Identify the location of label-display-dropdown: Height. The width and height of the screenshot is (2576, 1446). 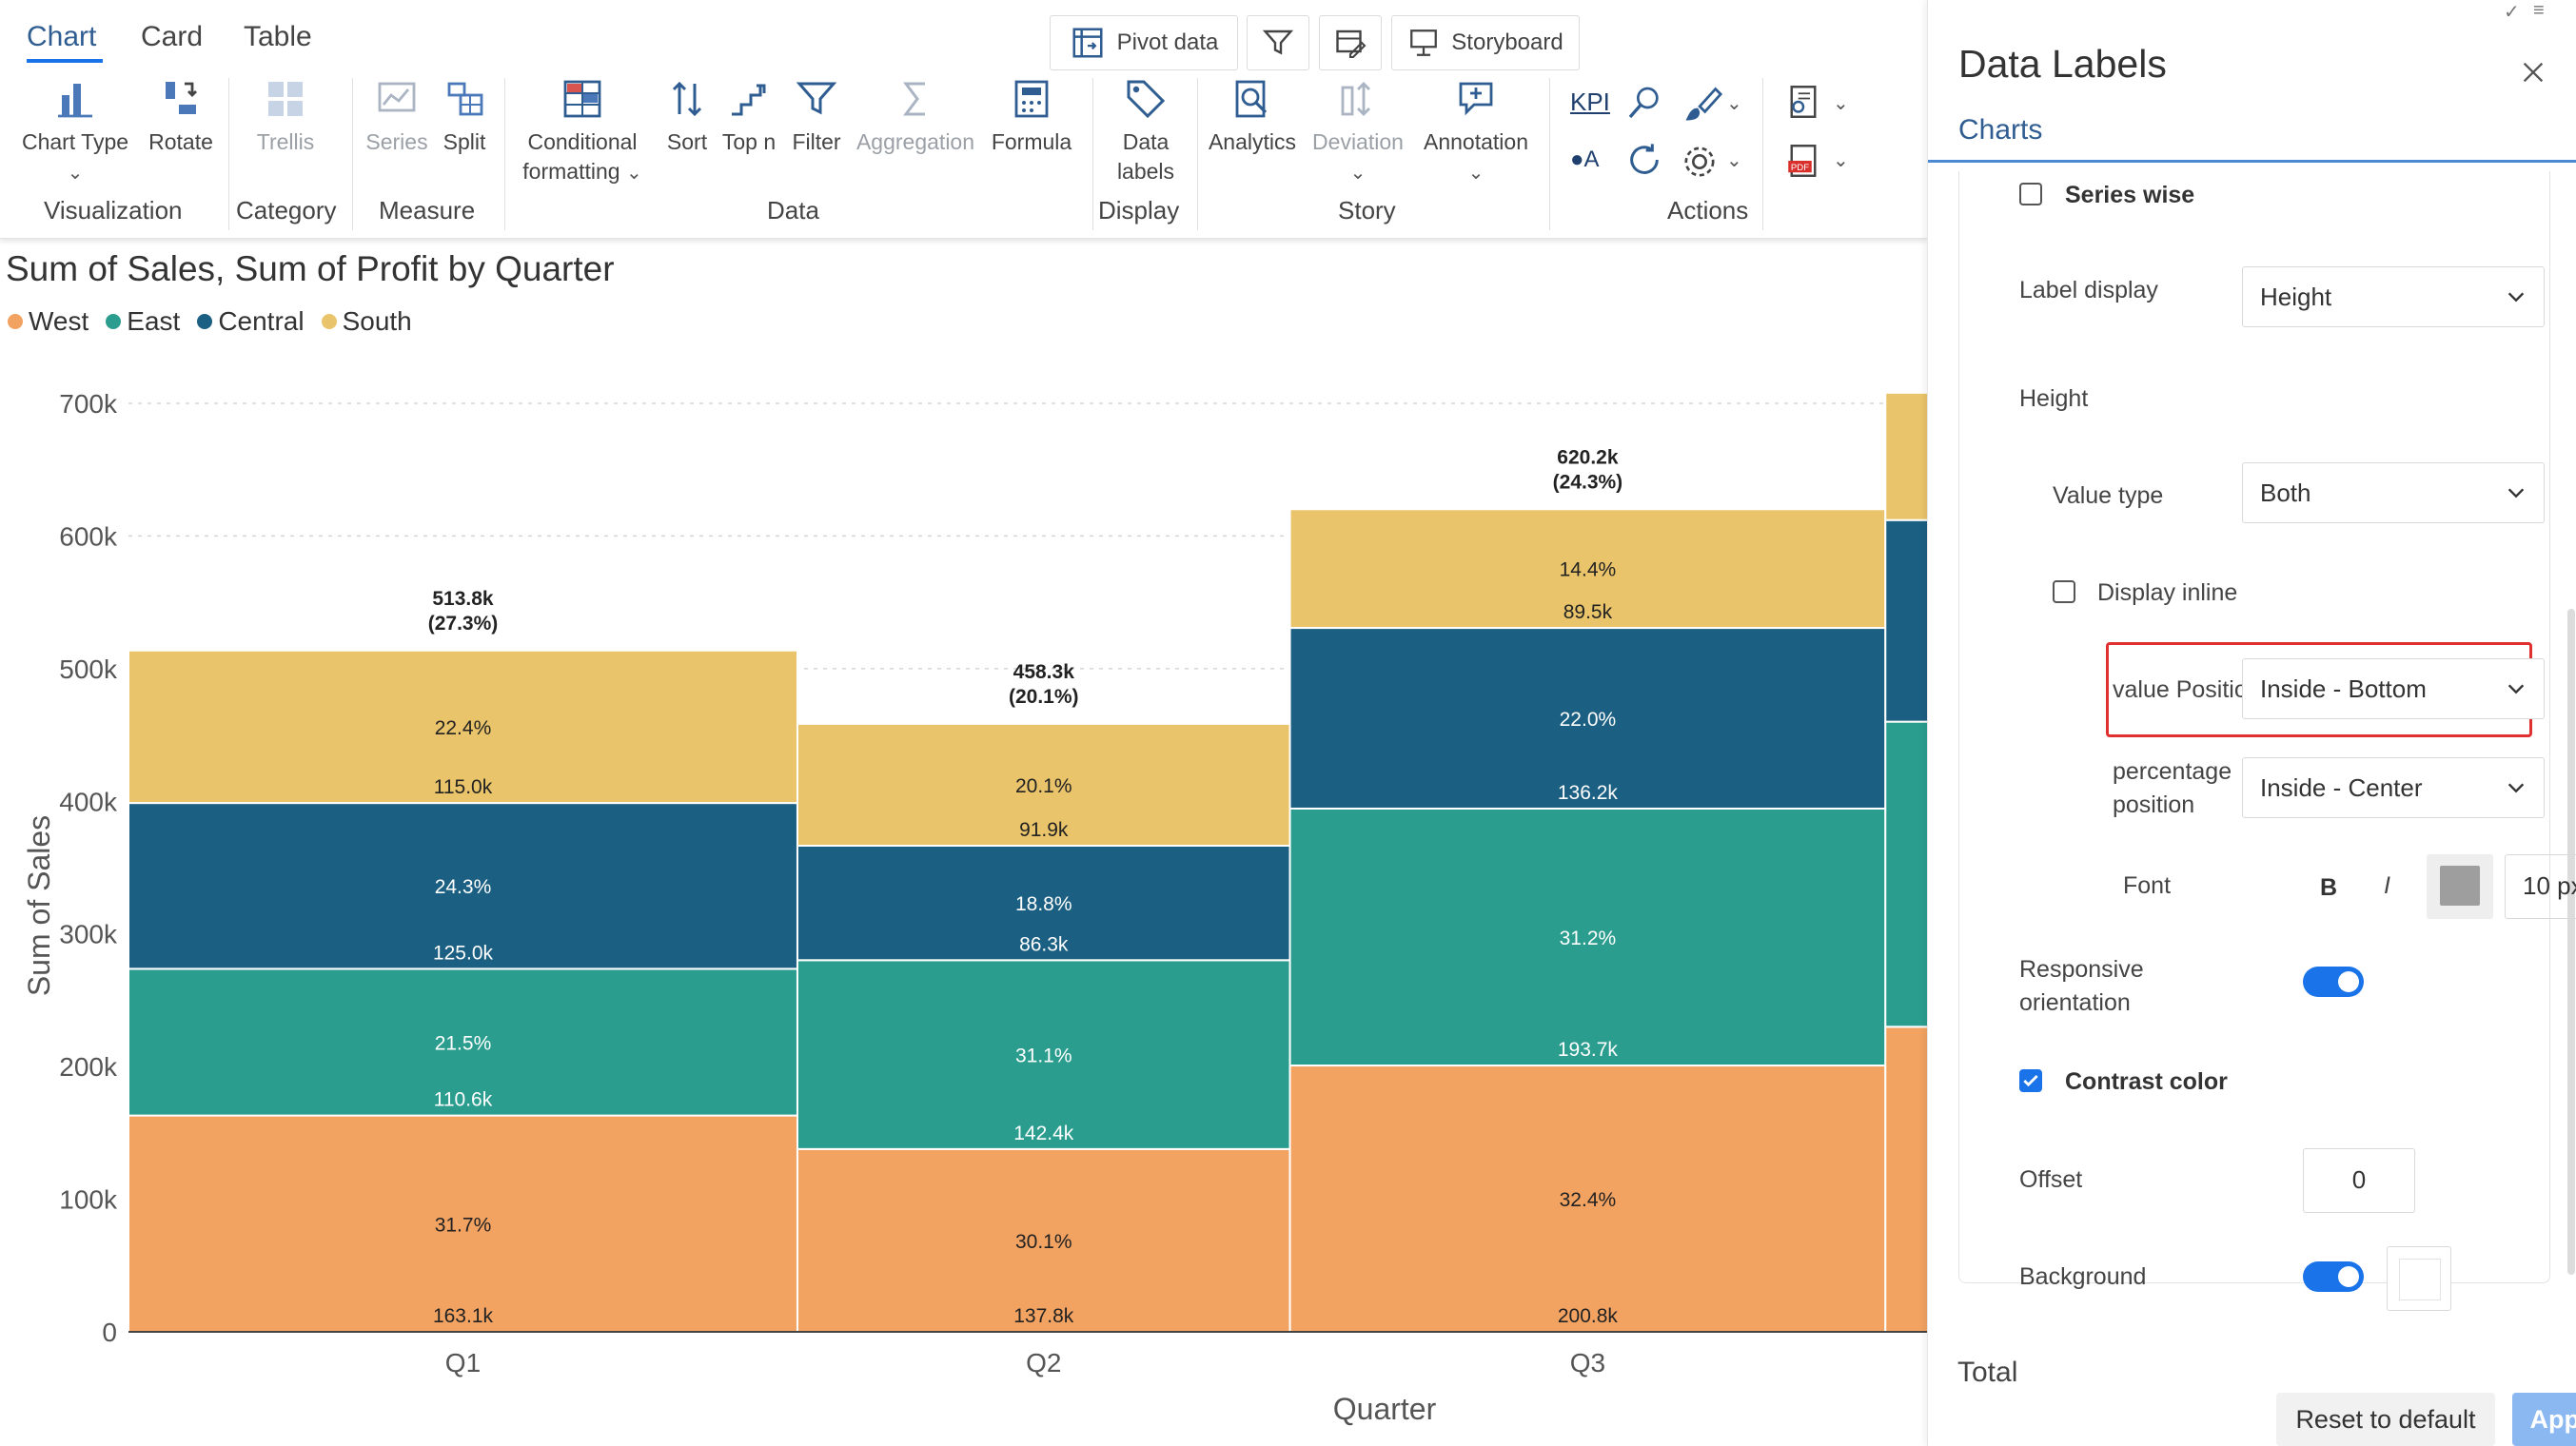
(2393, 296).